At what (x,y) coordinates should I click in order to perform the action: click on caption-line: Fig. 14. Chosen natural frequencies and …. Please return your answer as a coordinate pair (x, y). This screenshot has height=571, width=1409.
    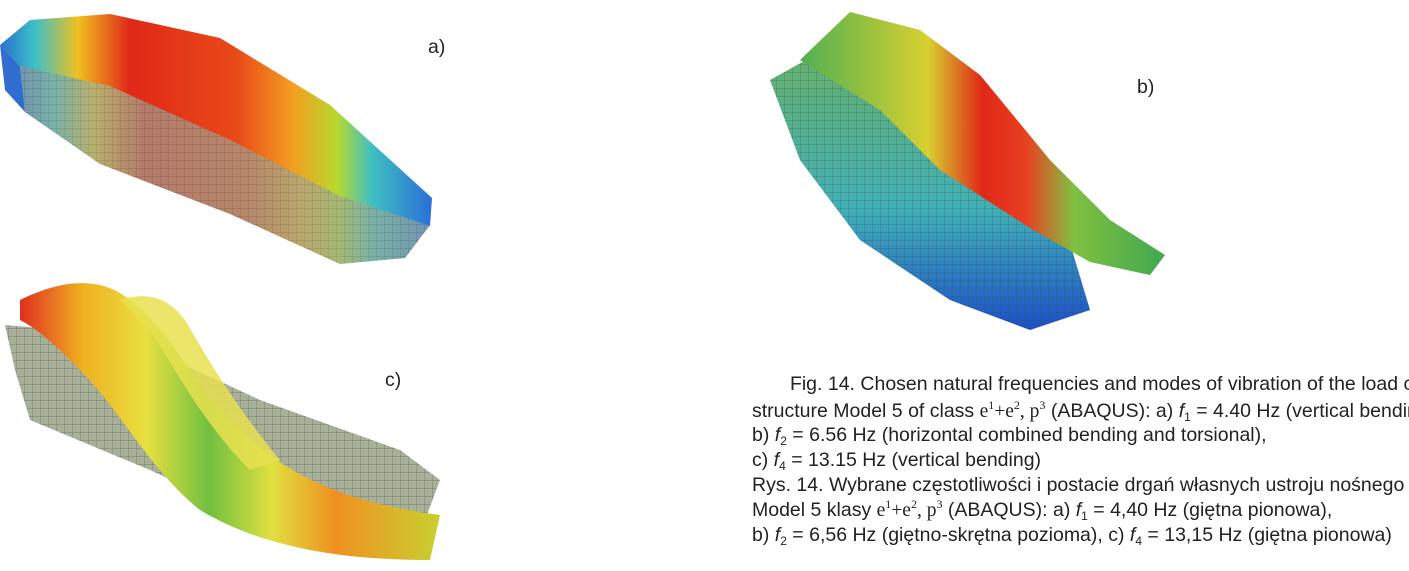
    Looking at the image, I should click on (1080, 384).